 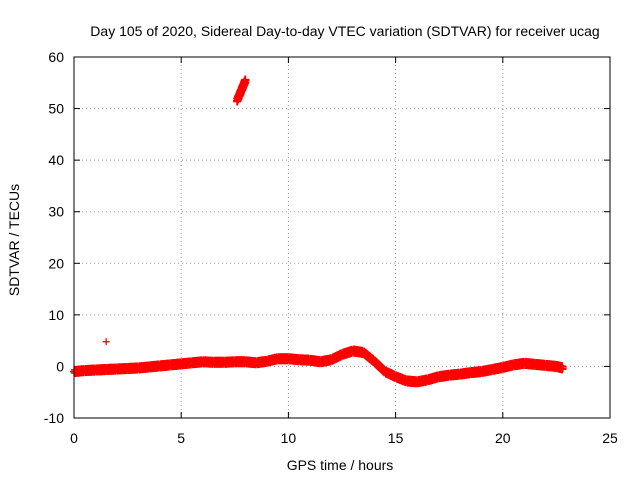 What do you see at coordinates (56, 109) in the screenshot?
I see `y-tick-label: 50` at bounding box center [56, 109].